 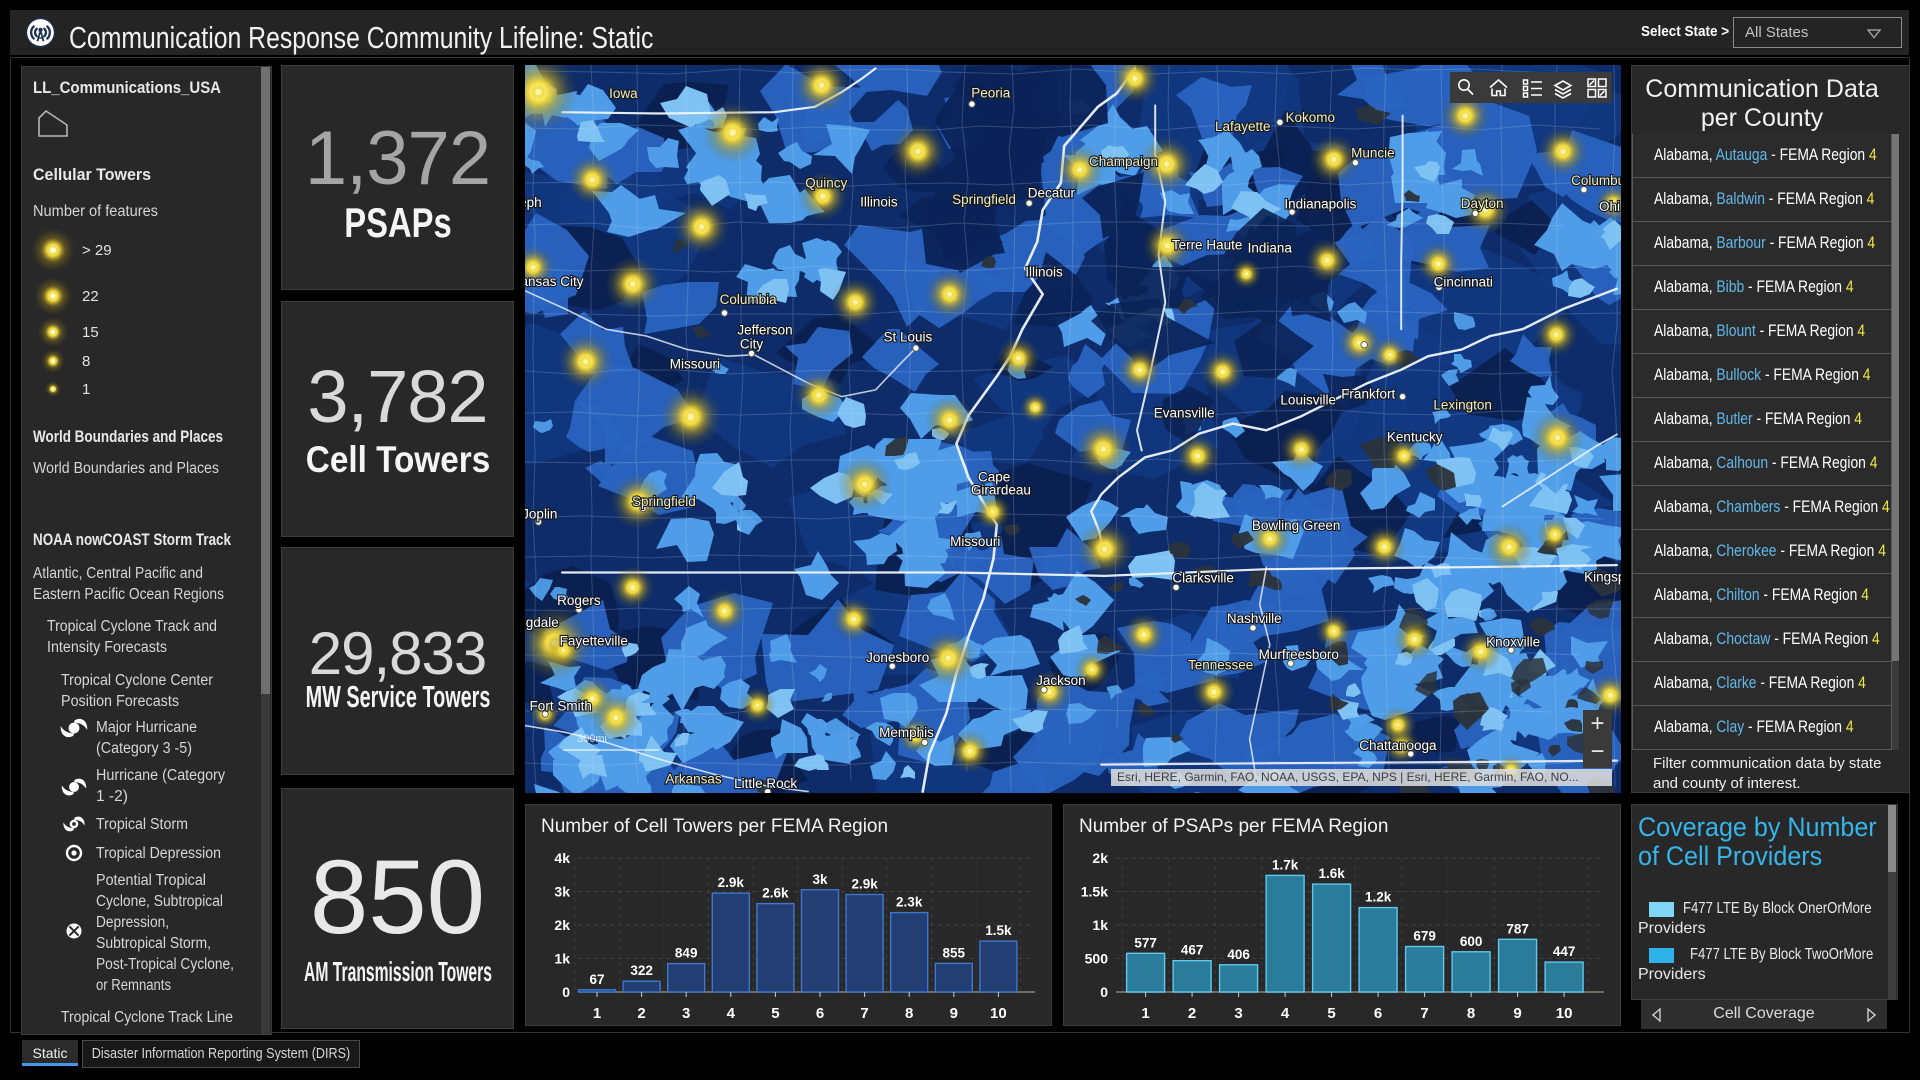 I want to click on svg-text: Terre Haute, so click(x=1207, y=245).